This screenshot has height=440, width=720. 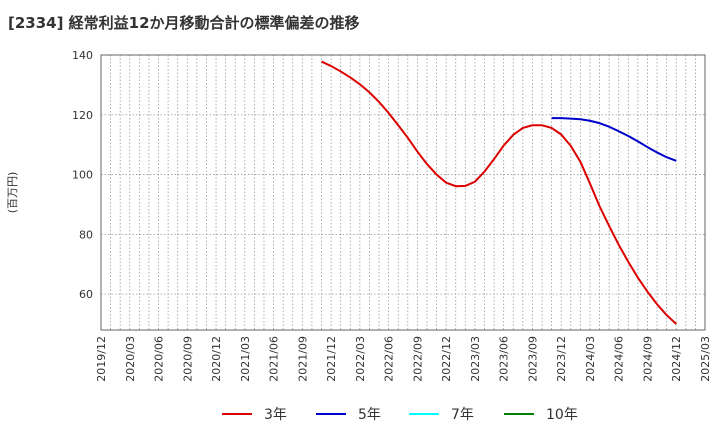 What do you see at coordinates (369, 415) in the screenshot?
I see `legend-label: 5年` at bounding box center [369, 415].